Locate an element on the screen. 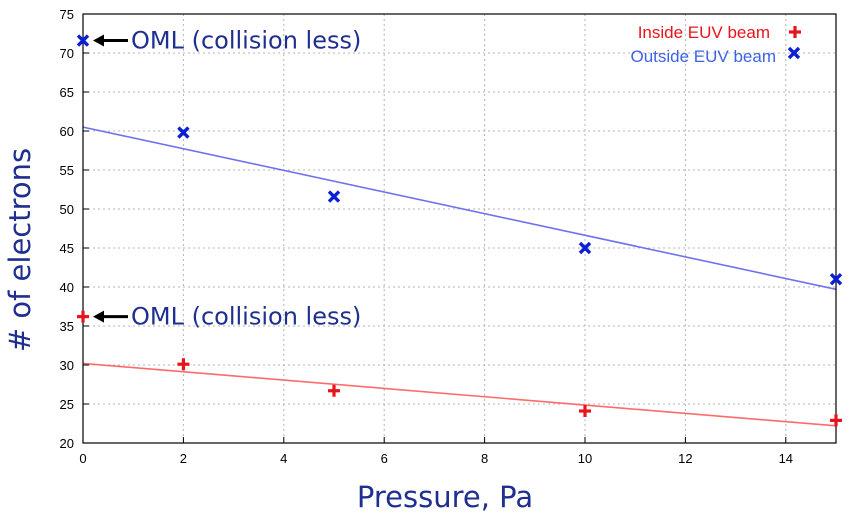  x-tick-label: 12 is located at coordinates (685, 458).